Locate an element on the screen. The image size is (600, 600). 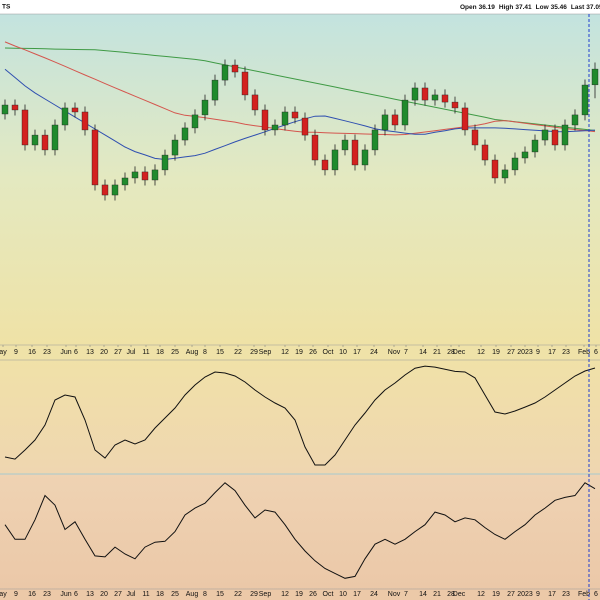
x-tick-label: 9 is located at coordinates (16, 594).